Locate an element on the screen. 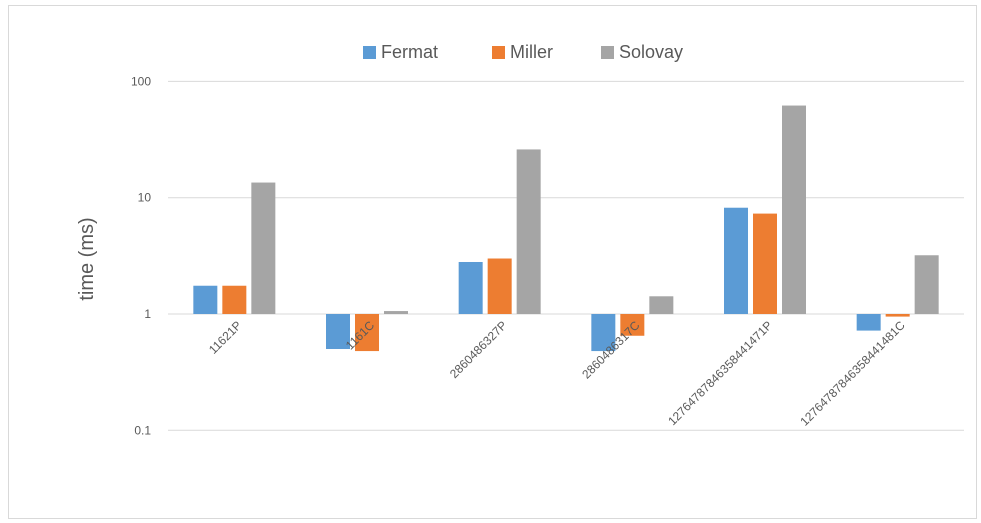 Image resolution: width=981 pixels, height=523 pixels. x-tick-label: 11621P is located at coordinates (225, 337).